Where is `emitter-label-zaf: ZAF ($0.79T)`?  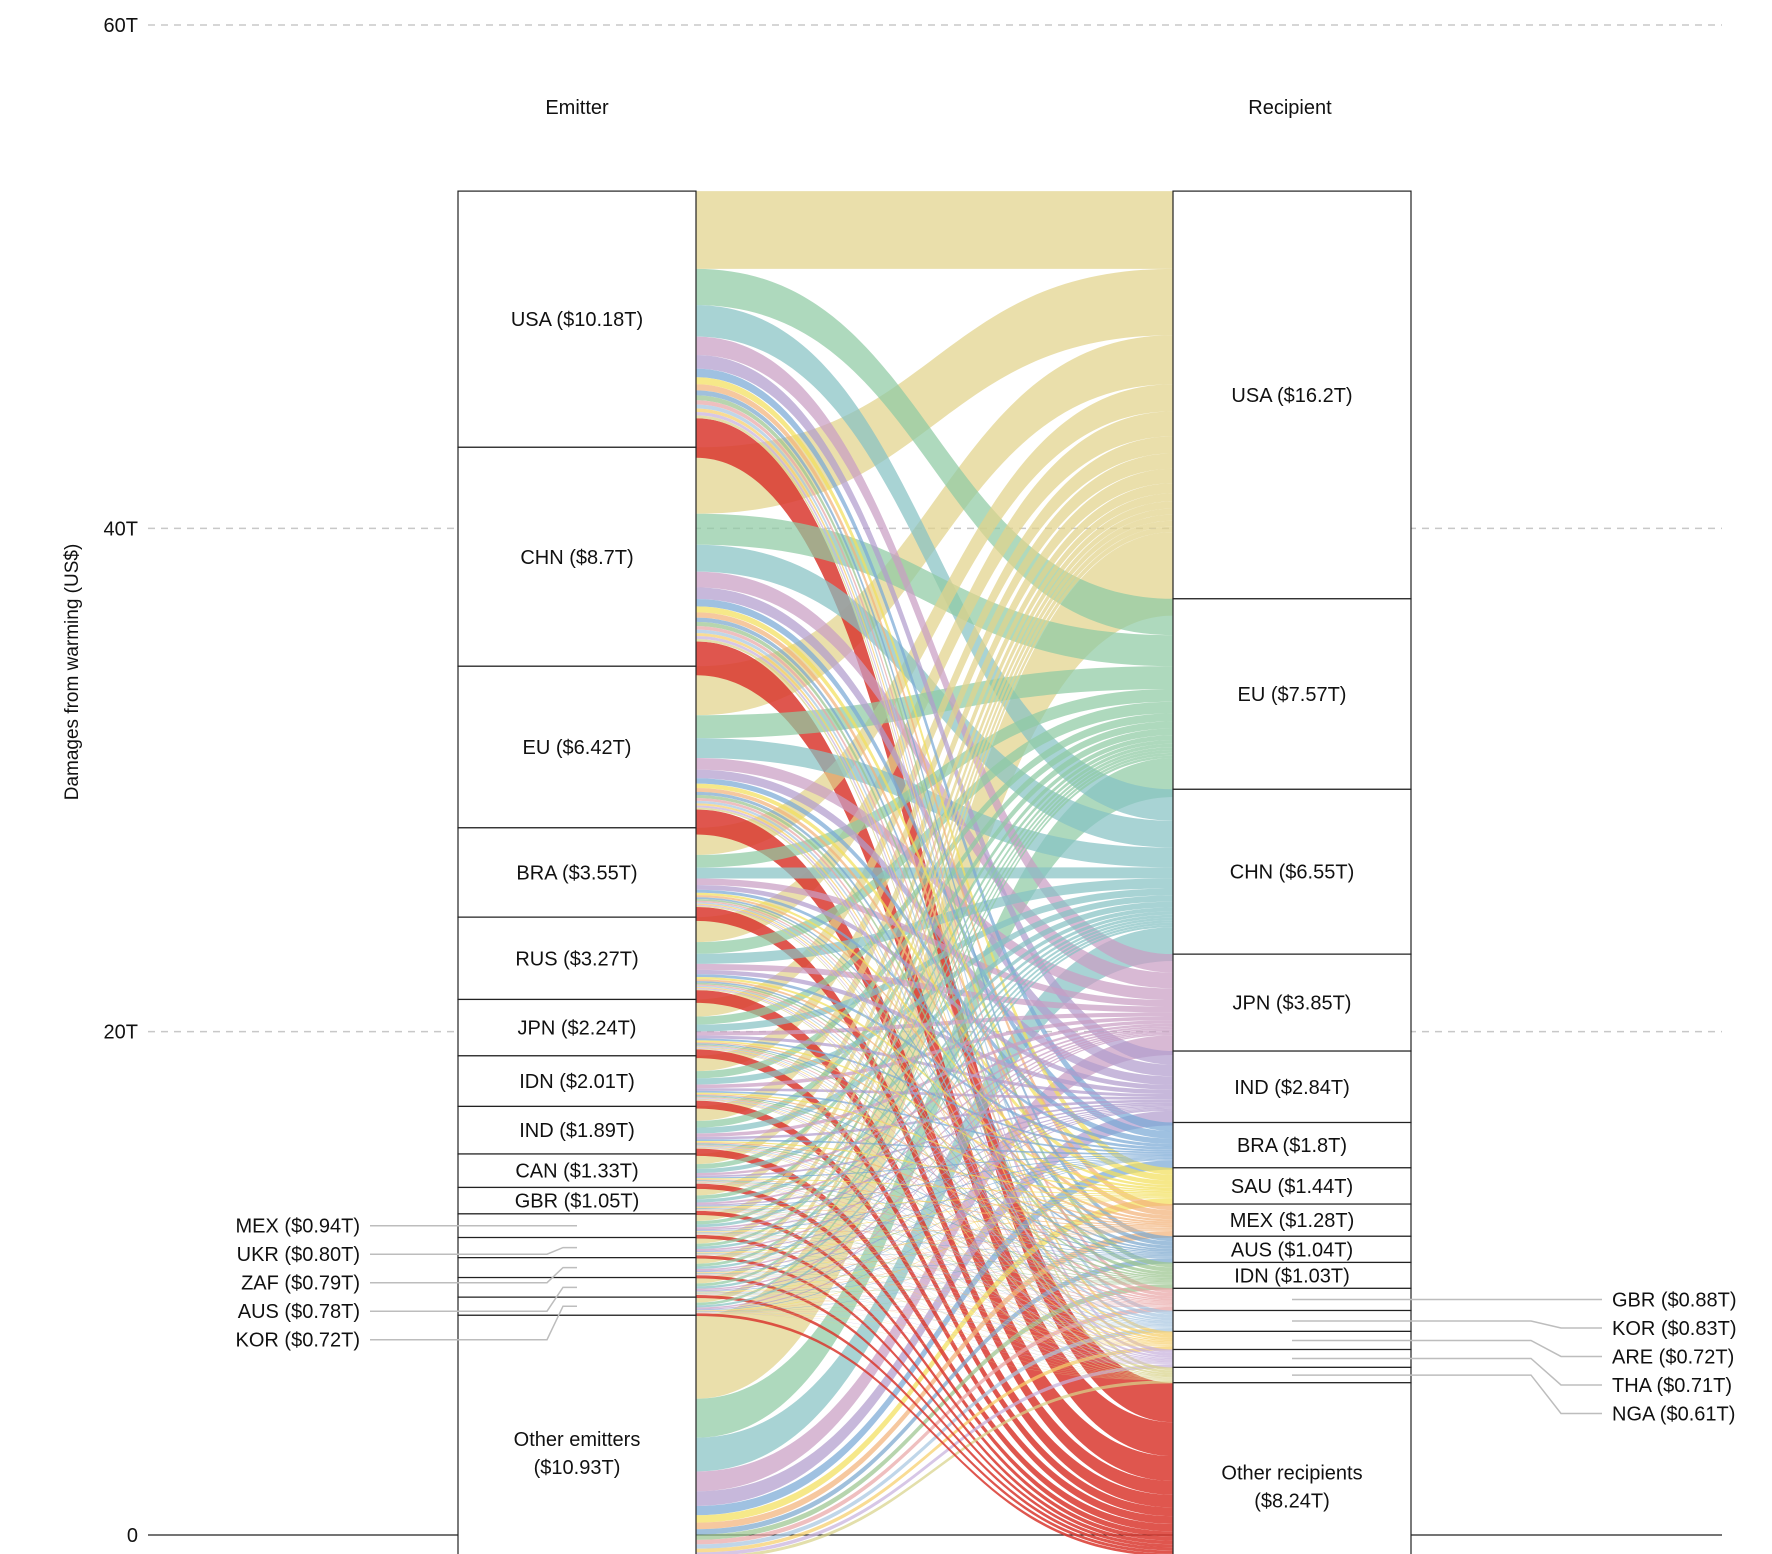 emitter-label-zaf: ZAF ($0.79T) is located at coordinates (300, 1284).